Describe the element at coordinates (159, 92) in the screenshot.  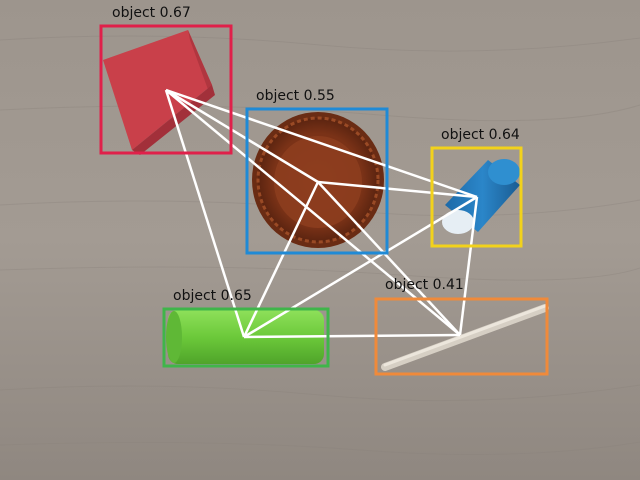
I see `red-cube` at that location.